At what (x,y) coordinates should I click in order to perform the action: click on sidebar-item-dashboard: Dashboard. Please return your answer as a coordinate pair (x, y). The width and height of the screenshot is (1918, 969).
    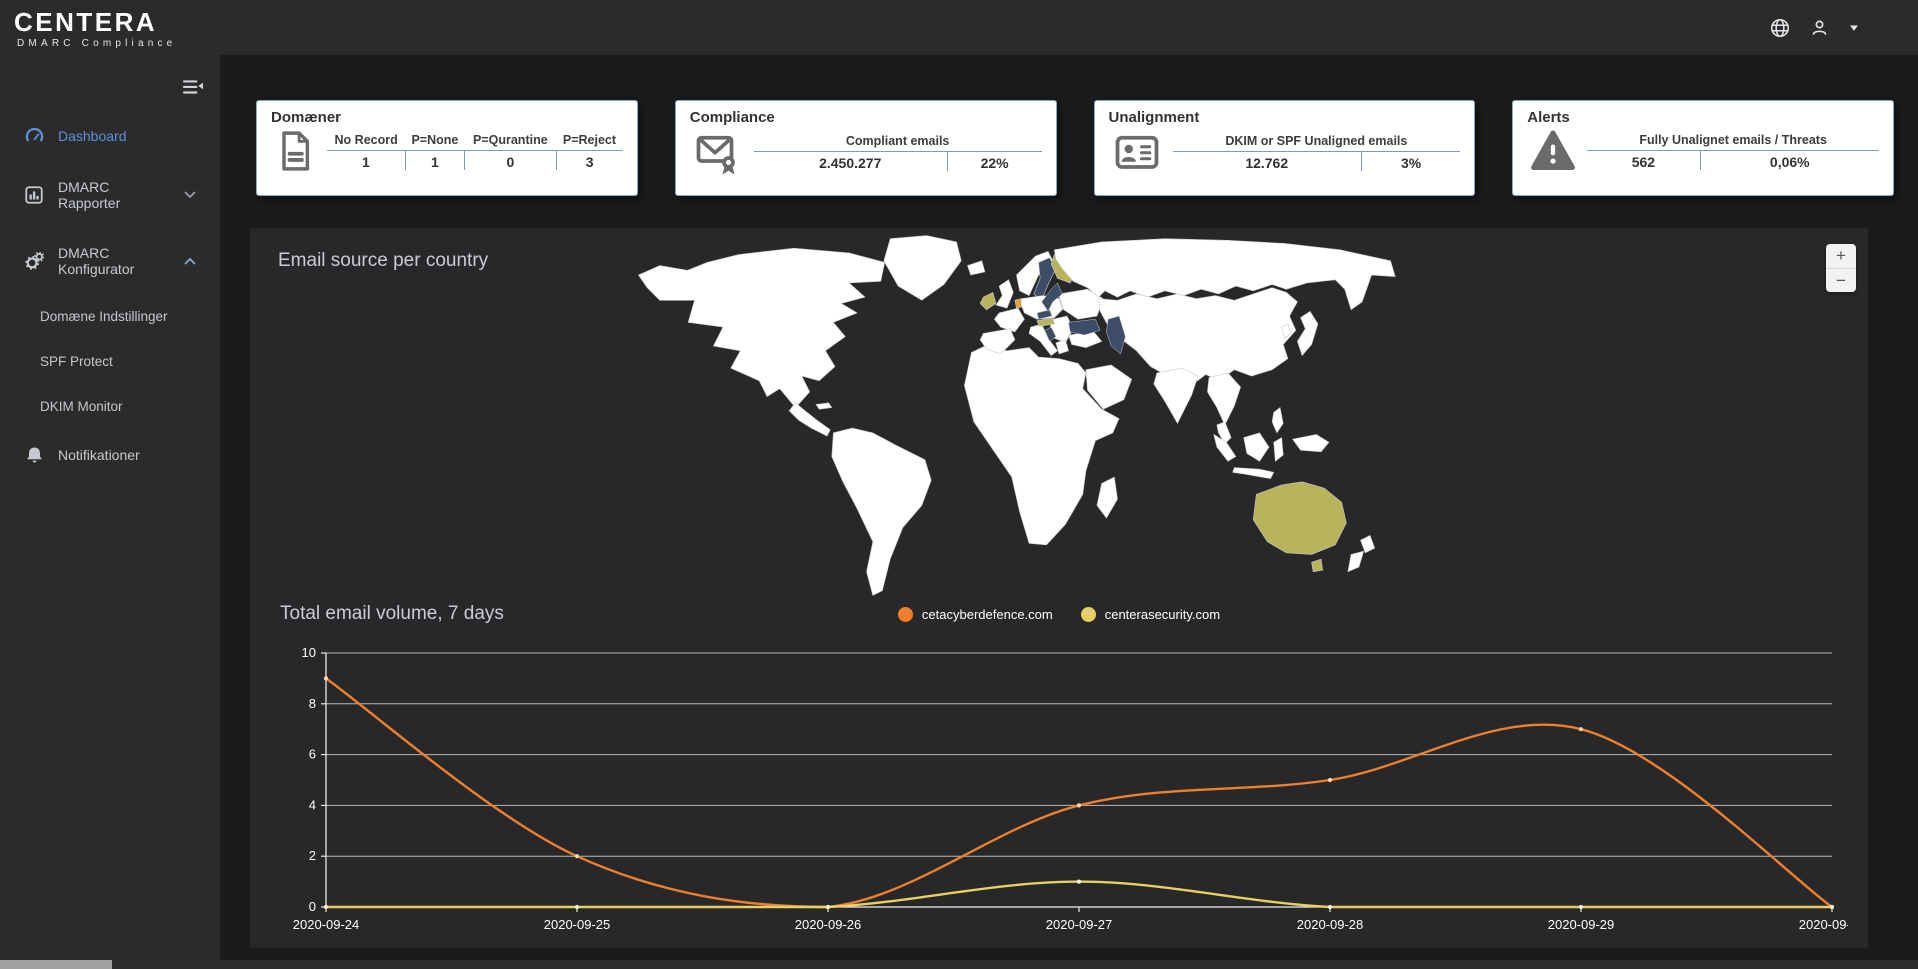
    Looking at the image, I should click on (110, 135).